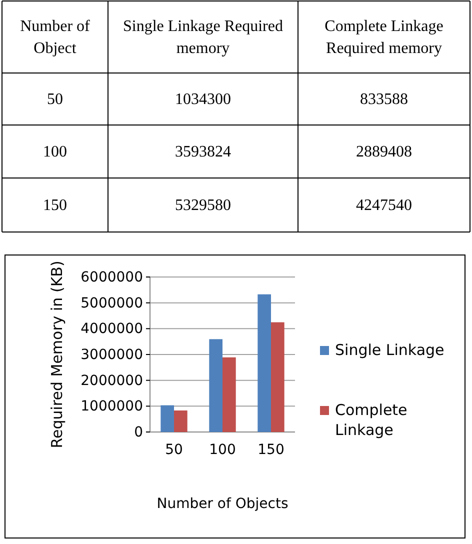  What do you see at coordinates (111, 406) in the screenshot?
I see `y-tick-label: 1000000` at bounding box center [111, 406].